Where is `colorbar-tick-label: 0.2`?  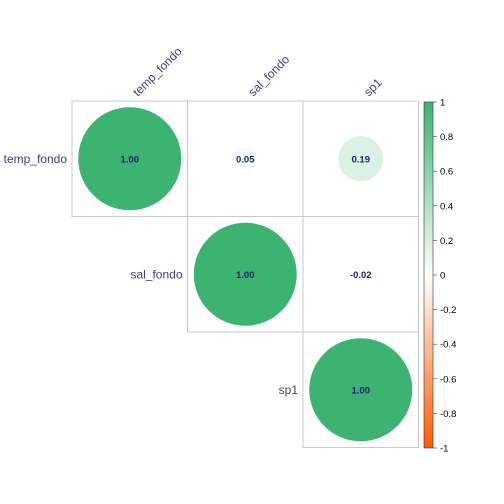
colorbar-tick-label: 0.2 is located at coordinates (446, 241).